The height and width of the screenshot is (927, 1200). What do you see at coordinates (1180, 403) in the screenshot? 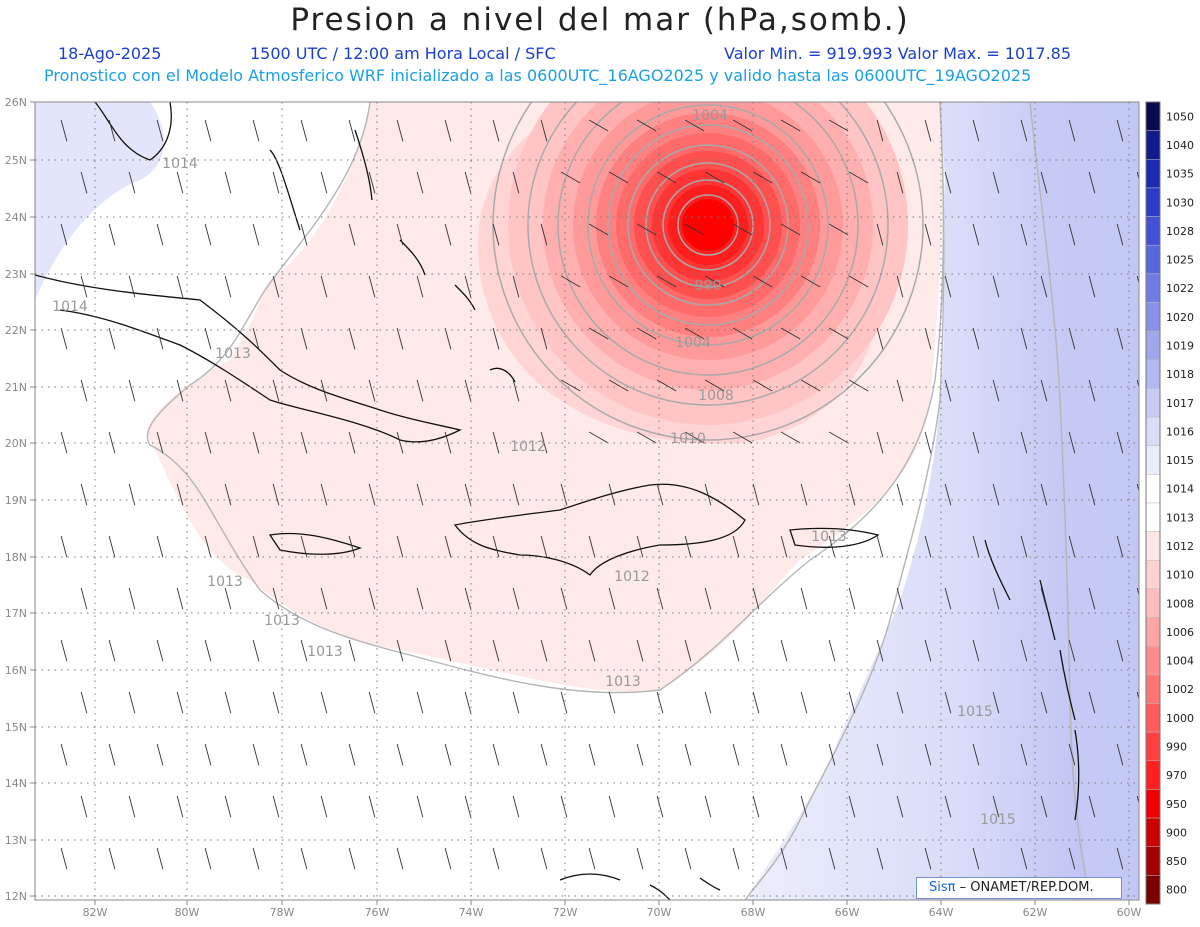
I see `colorbar-label: 1017` at bounding box center [1180, 403].